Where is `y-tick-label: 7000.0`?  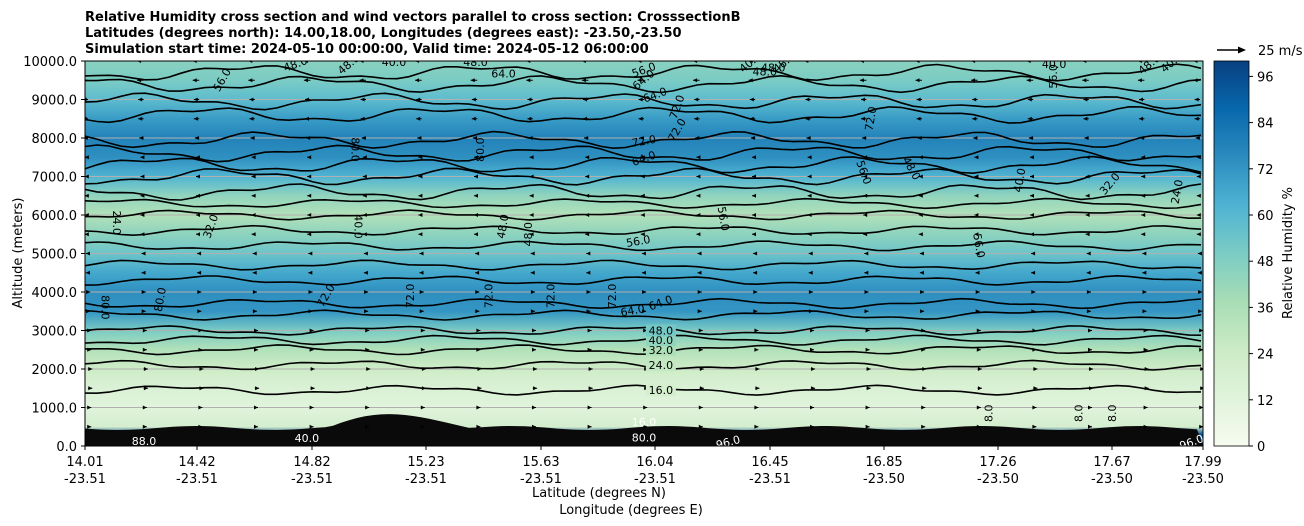
y-tick-label: 7000.0 is located at coordinates (55, 178).